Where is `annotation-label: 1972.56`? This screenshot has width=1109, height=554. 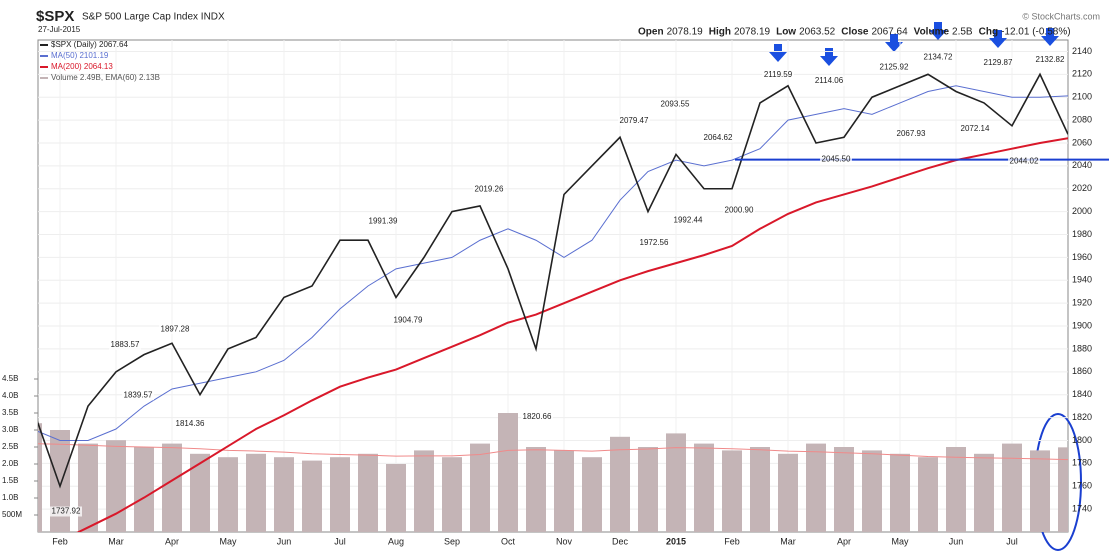 annotation-label: 1972.56 is located at coordinates (654, 242).